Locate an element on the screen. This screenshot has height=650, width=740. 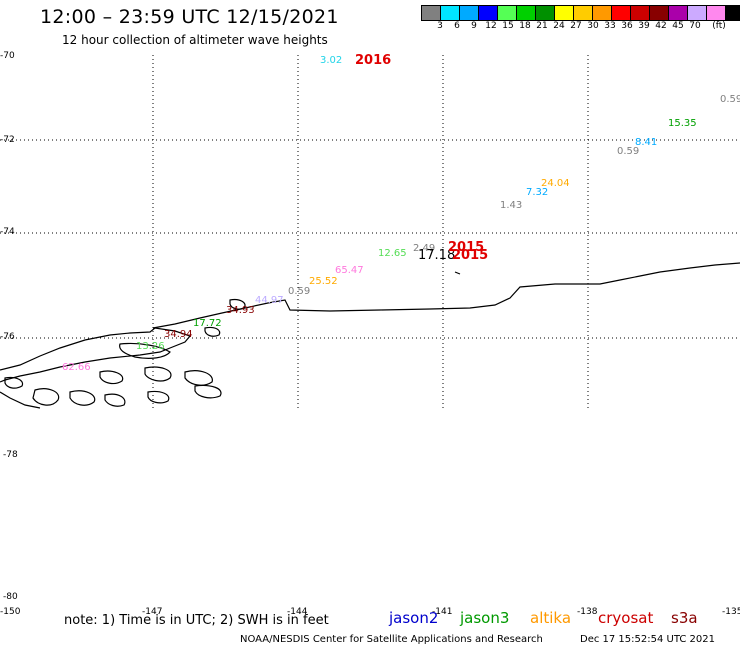
color-scale-label: 27 is located at coordinates (576, 26).